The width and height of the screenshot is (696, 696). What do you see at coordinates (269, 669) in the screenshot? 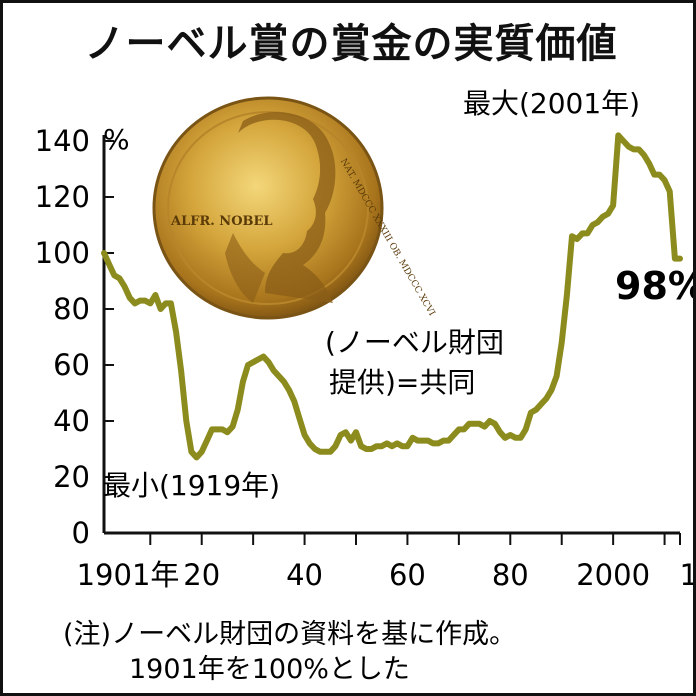
I see `note-line2: 1901年を100%とした` at bounding box center [269, 669].